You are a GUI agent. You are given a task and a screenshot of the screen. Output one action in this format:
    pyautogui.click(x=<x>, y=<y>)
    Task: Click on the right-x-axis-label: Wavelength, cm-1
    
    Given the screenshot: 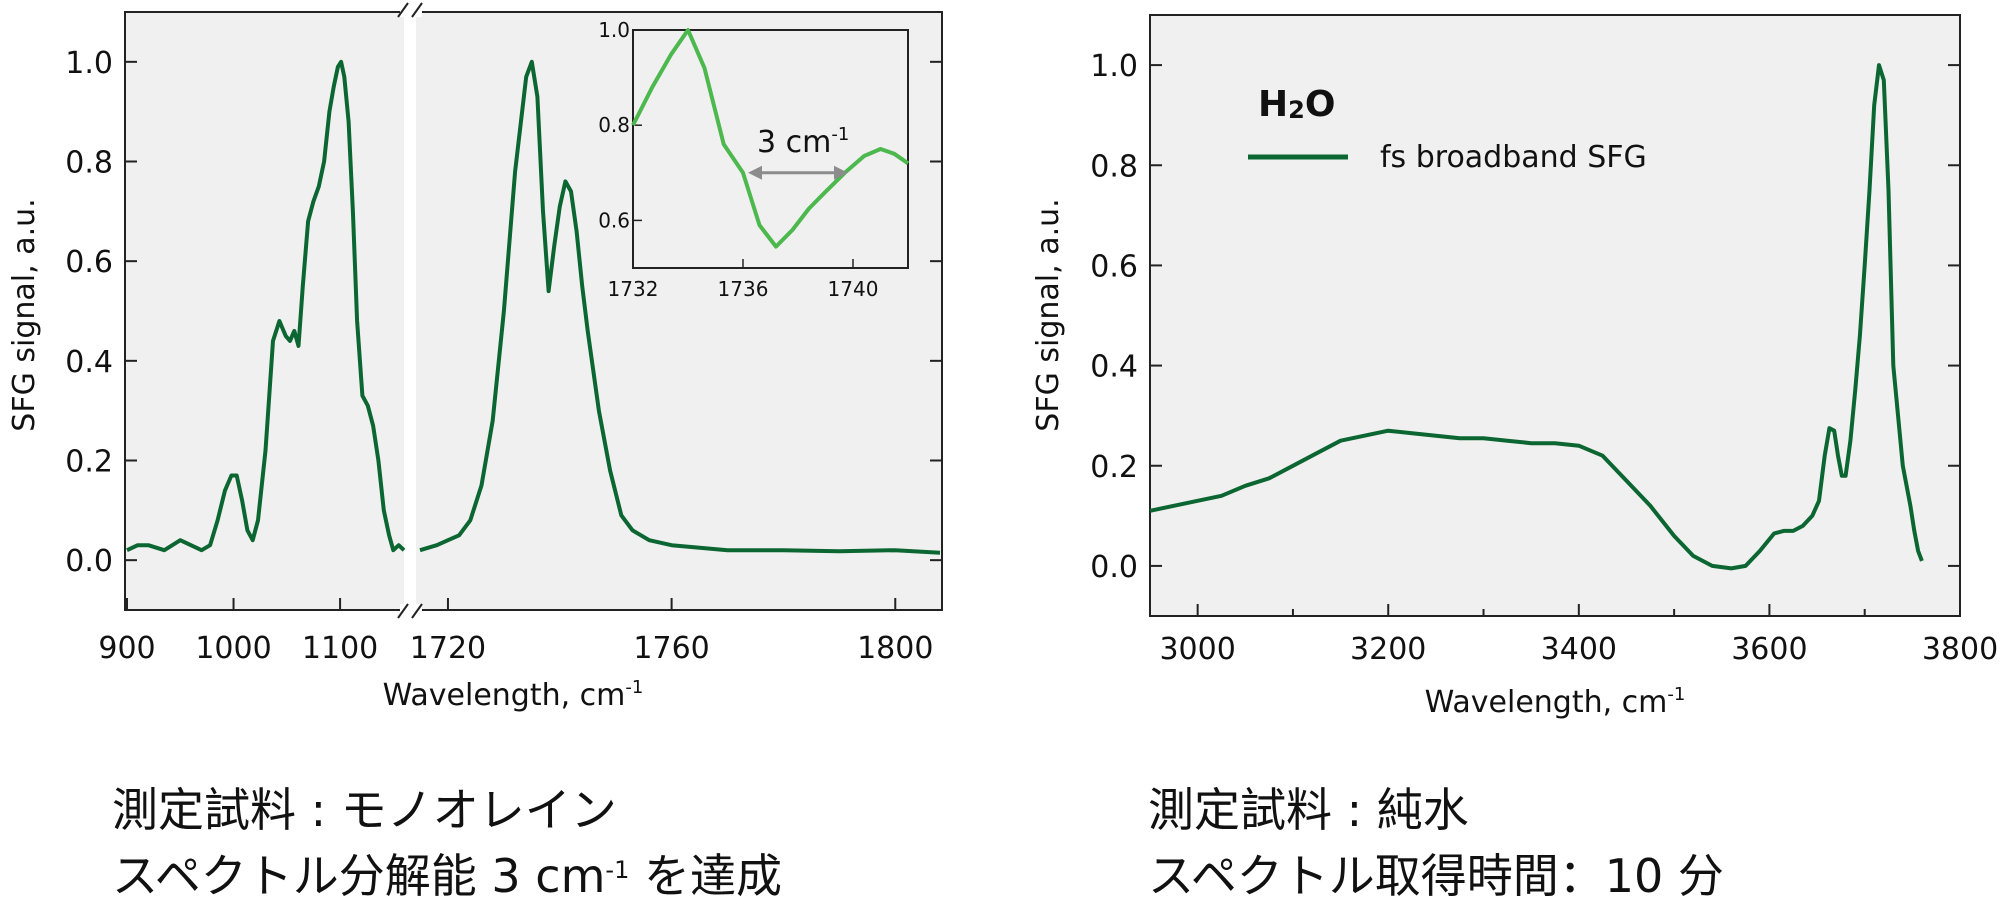 What is the action you would take?
    pyautogui.click(x=1555, y=702)
    